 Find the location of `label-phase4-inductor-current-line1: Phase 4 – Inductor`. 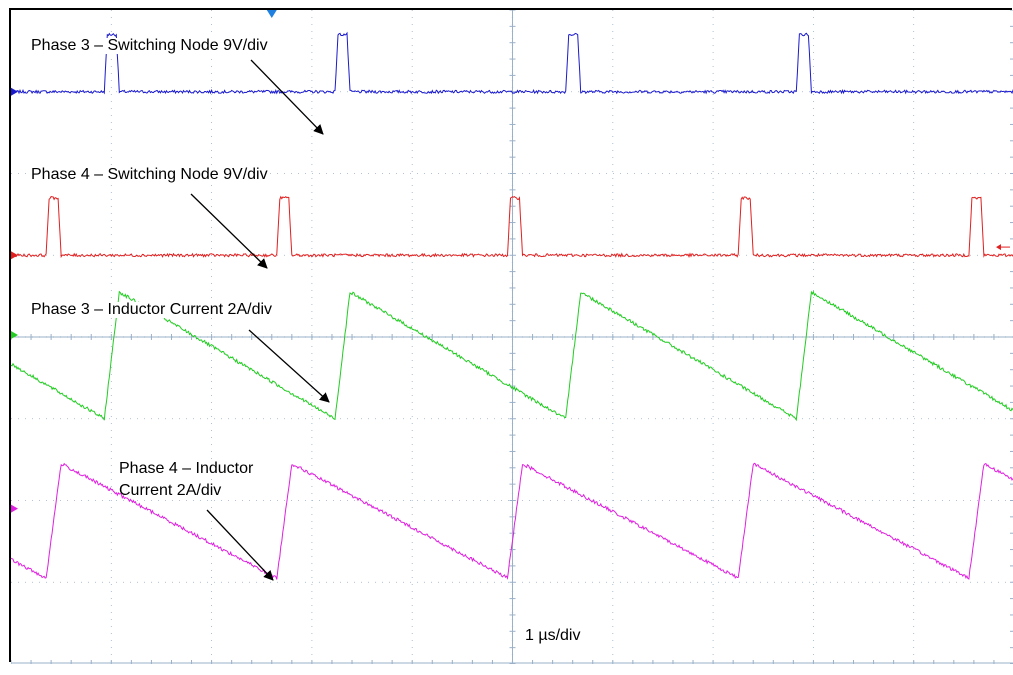

label-phase4-inductor-current-line1: Phase 4 – Inductor is located at coordinates (186, 468).